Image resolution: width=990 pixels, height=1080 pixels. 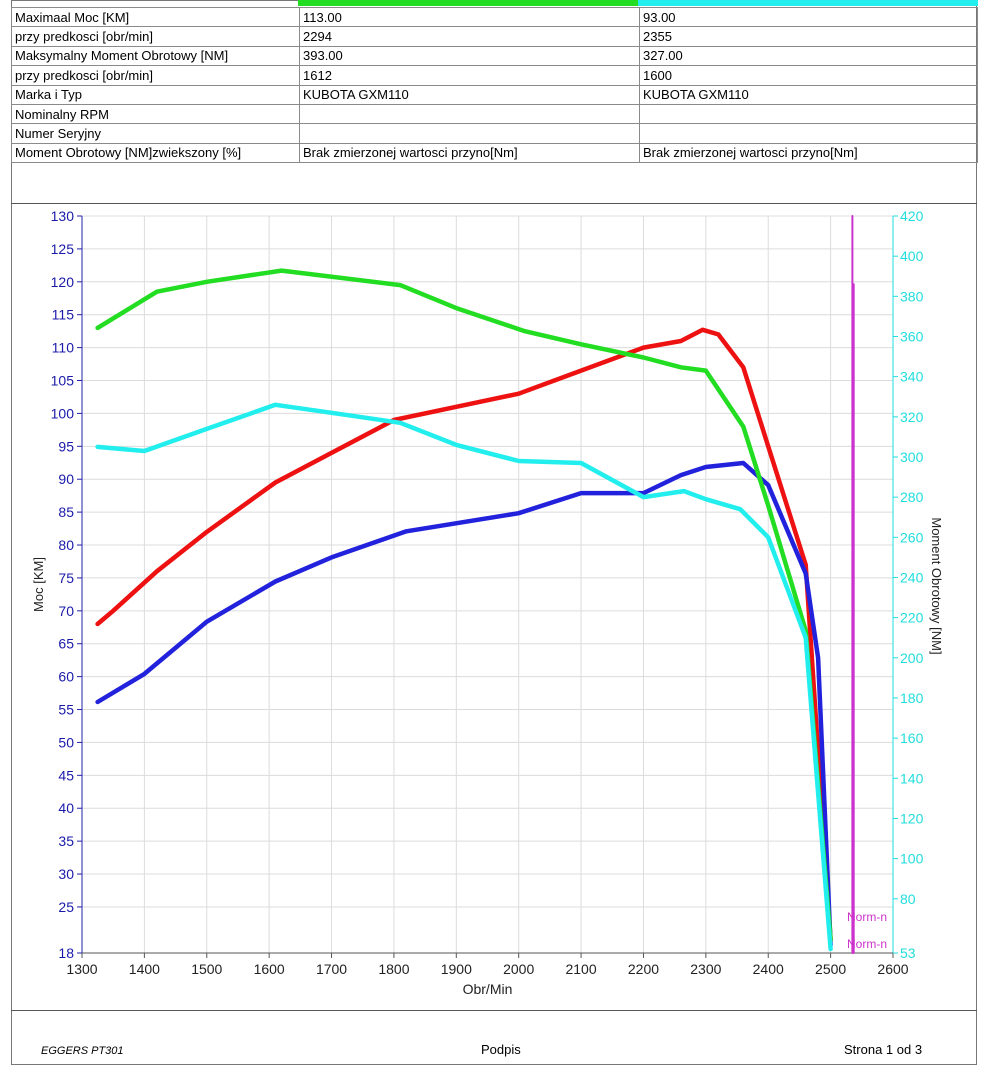 I want to click on info-row: Maximaal Moc [KM] 113.00 93.00, so click(x=494, y=17).